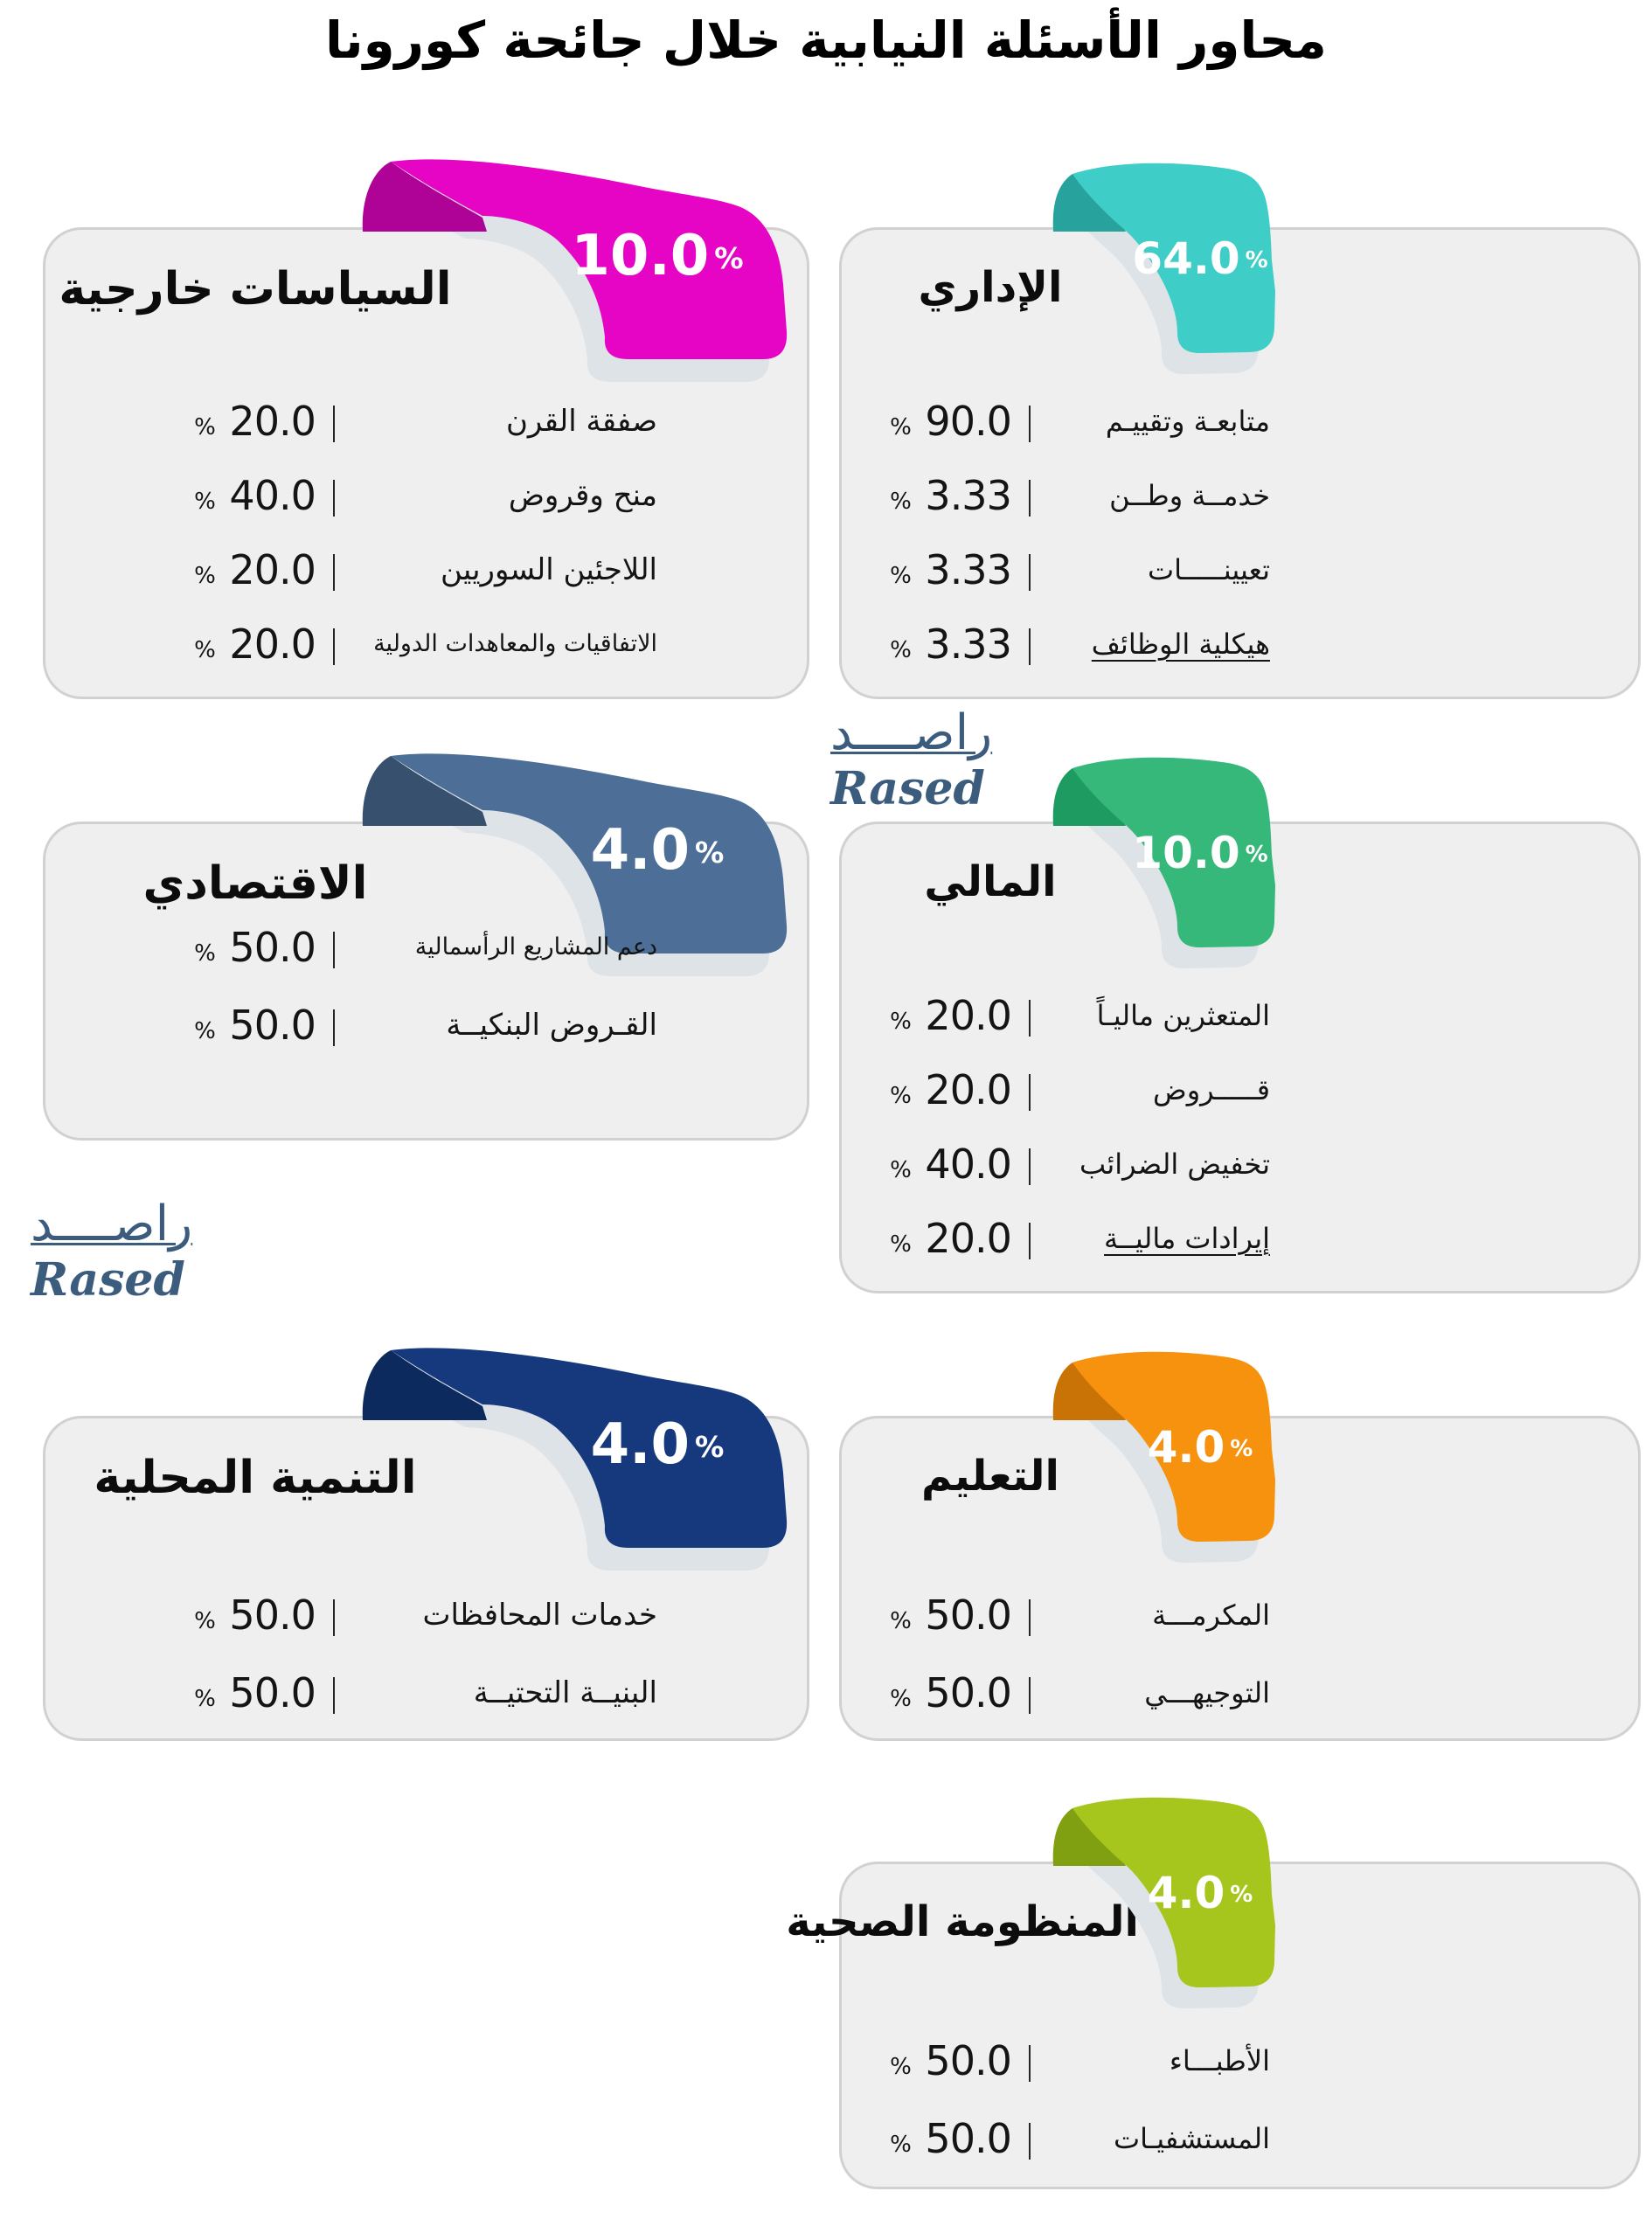 Image resolution: width=1652 pixels, height=2219 pixels. I want to click on item-value: 90.0, so click(968, 421).